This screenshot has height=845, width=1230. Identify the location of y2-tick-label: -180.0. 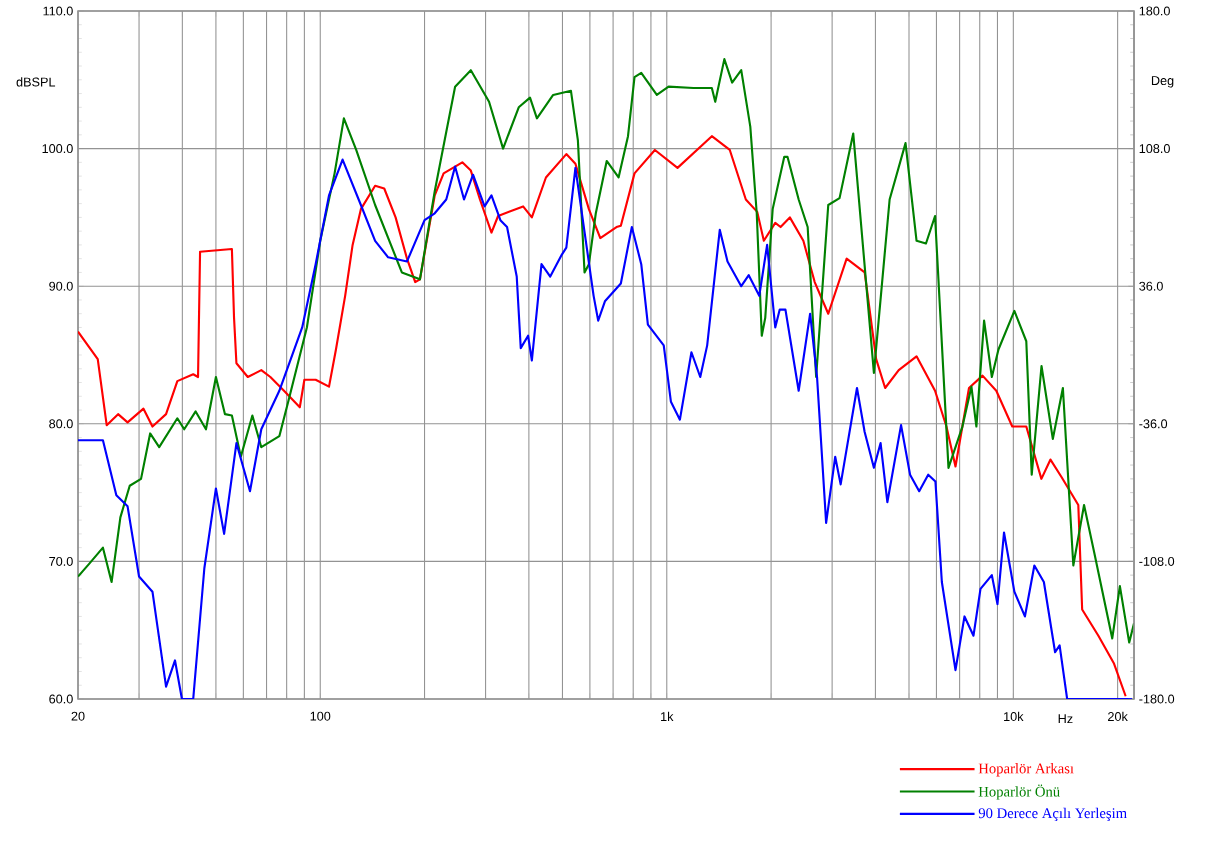
(1157, 699).